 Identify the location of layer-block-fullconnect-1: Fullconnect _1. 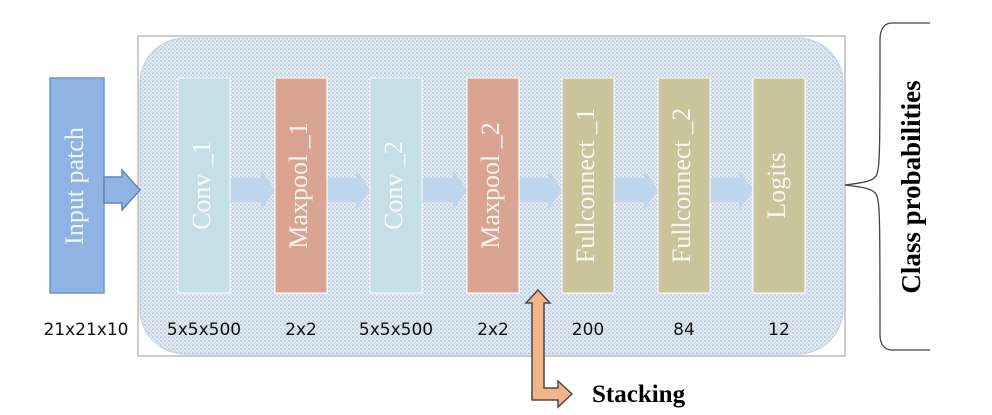
(588, 185).